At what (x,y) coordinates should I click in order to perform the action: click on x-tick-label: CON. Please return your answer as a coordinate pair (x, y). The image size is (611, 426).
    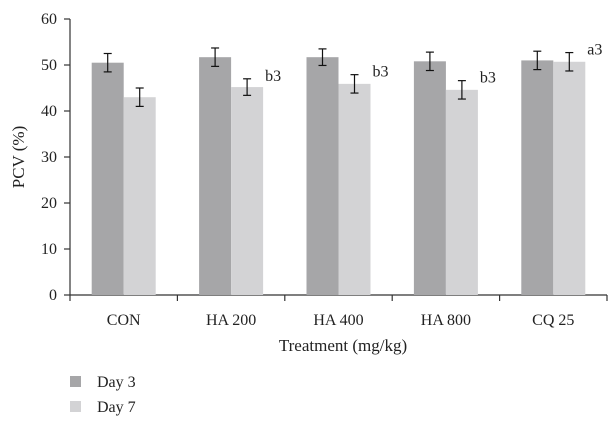
    Looking at the image, I should click on (124, 320).